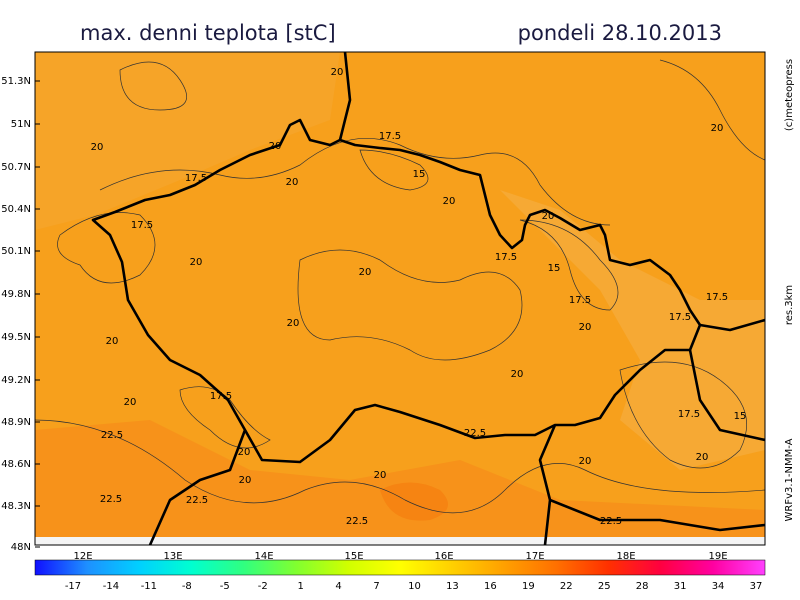 The width and height of the screenshot is (800, 600). I want to click on colorbar-label: 37, so click(756, 586).